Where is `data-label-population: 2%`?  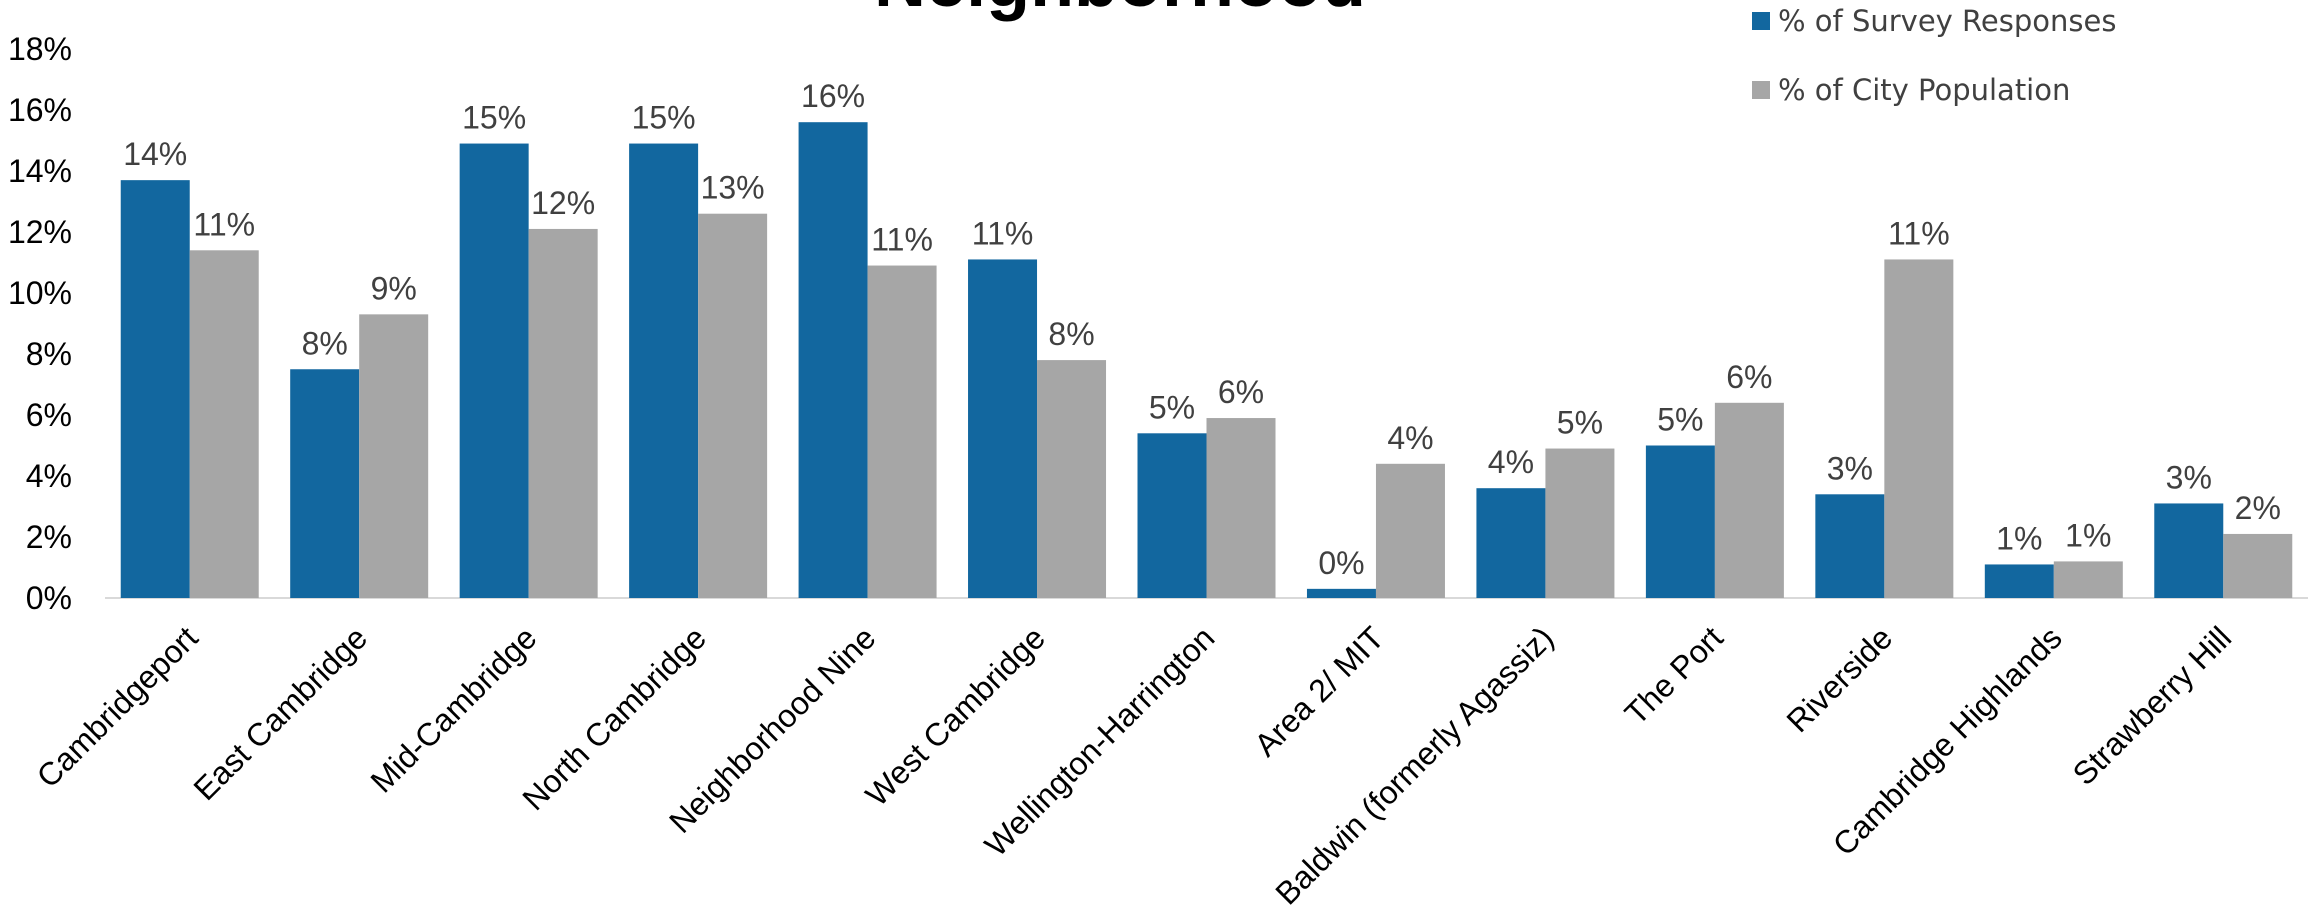 data-label-population: 2% is located at coordinates (2258, 508).